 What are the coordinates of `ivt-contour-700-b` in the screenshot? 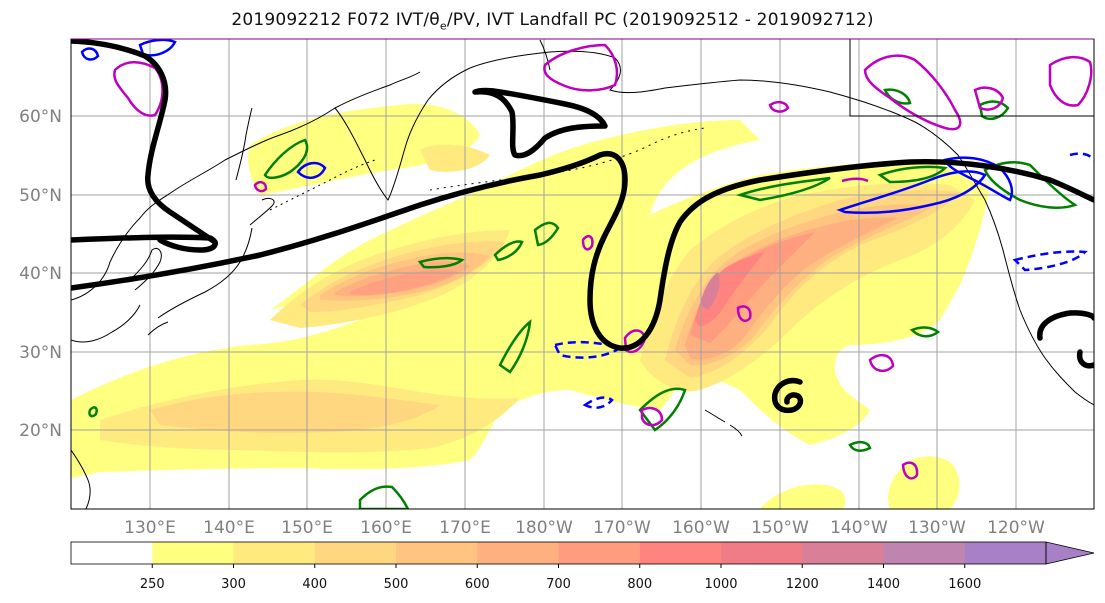 It's located at (752, 287).